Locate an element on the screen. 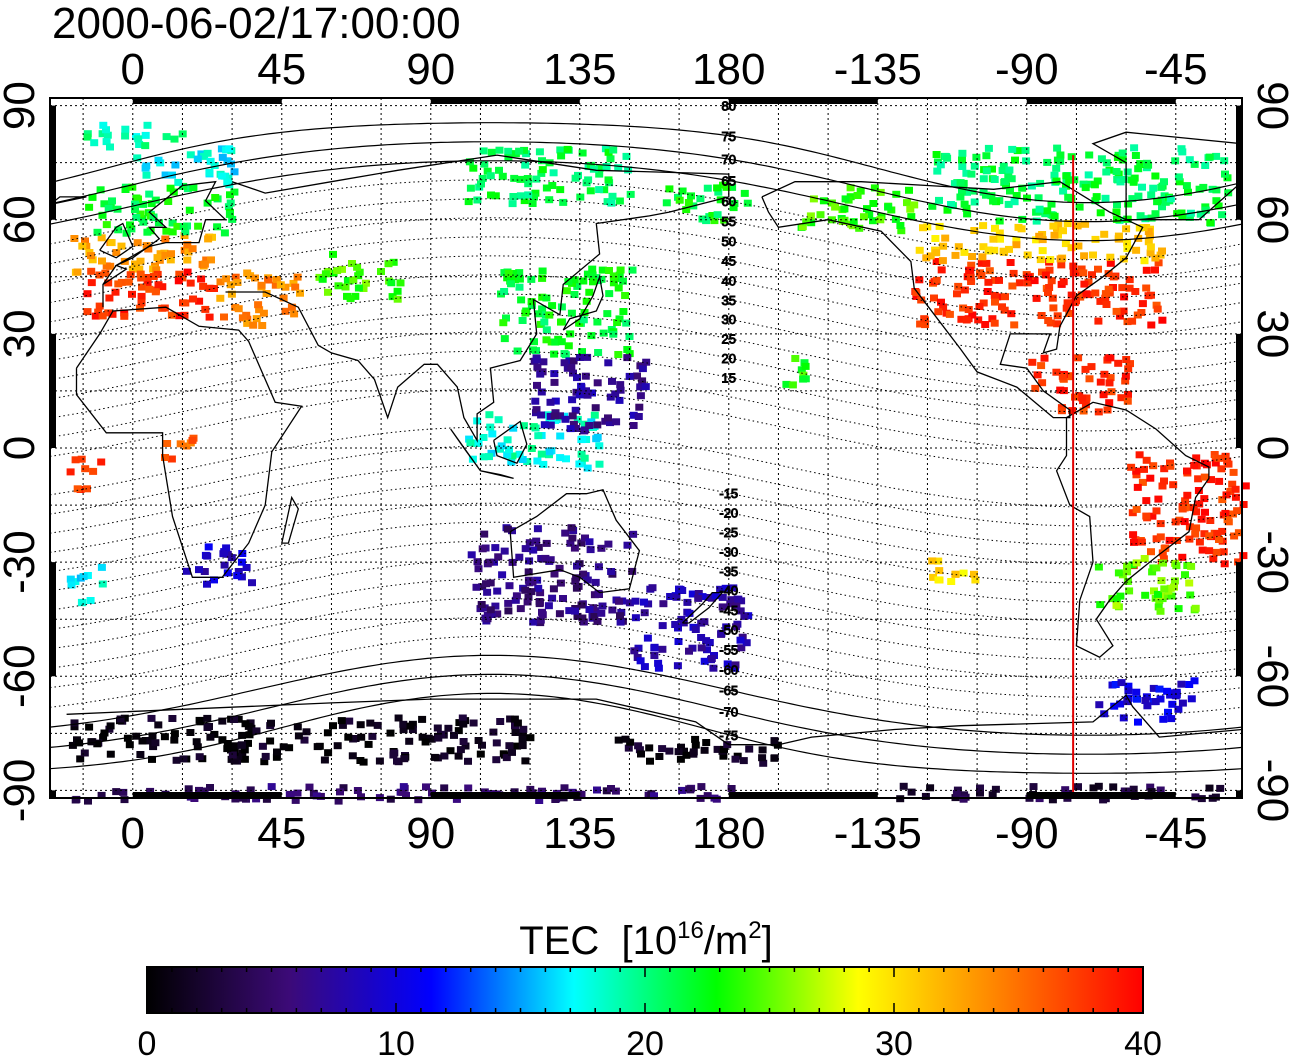  timestamp-label: 2000-06-02/17:00:00 is located at coordinates (256, 24).